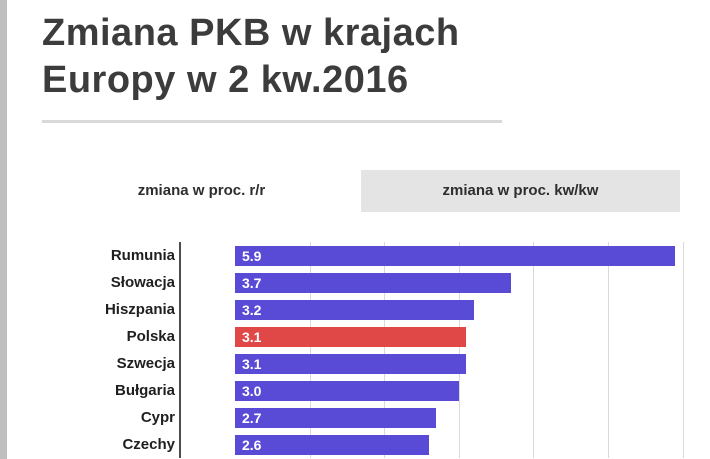 The height and width of the screenshot is (459, 710). Describe the element at coordinates (252, 282) in the screenshot. I see `bar-value-label: 3.7` at that location.